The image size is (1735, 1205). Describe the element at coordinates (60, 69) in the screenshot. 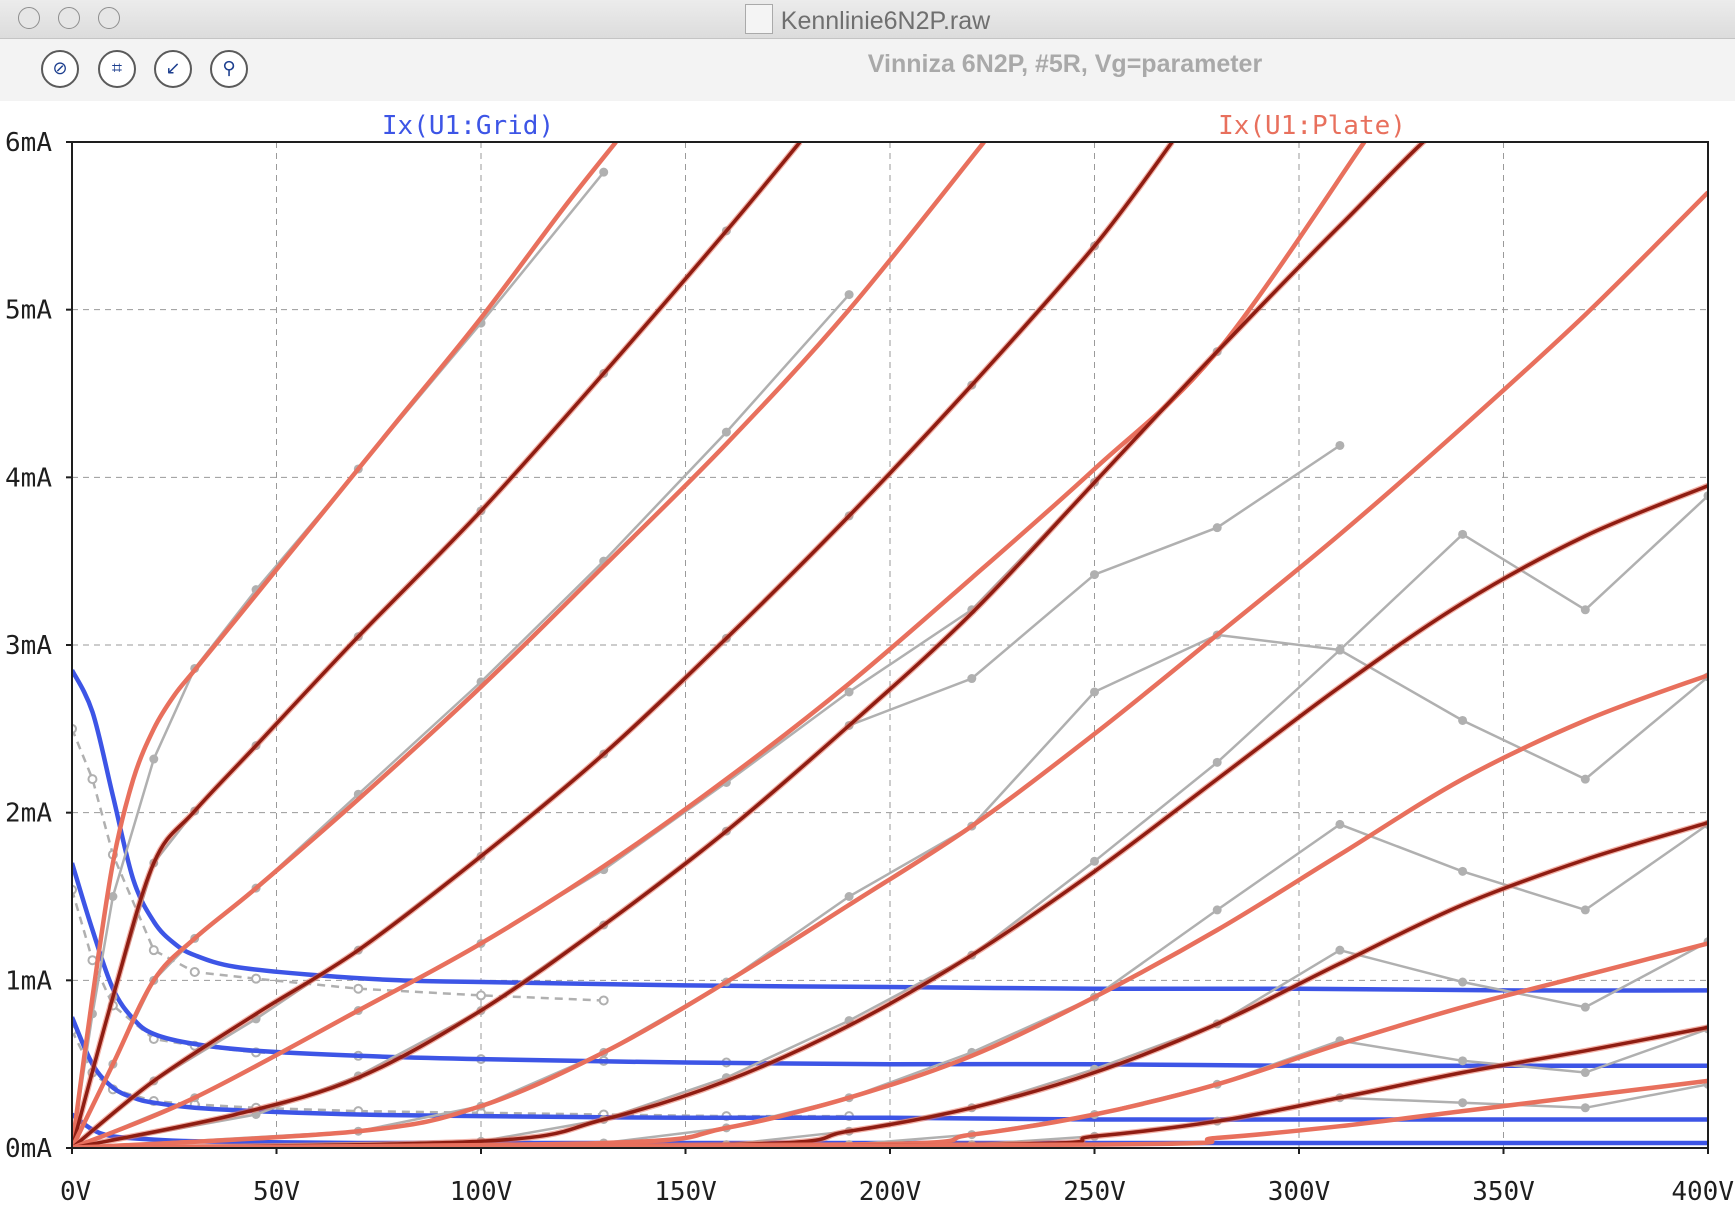

I see `zoom-cancel-icon: ⊘` at that location.